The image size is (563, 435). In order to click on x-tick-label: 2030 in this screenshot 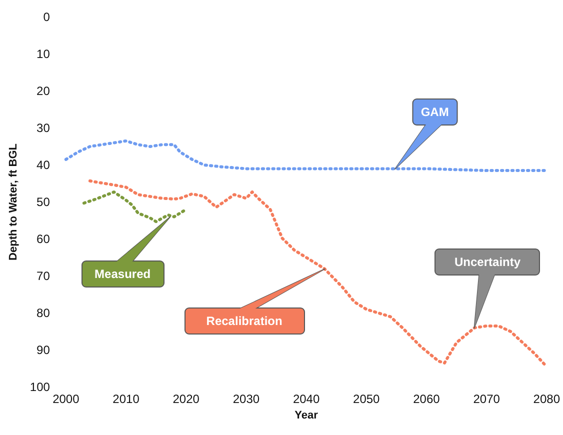, I will do `click(246, 399)`.